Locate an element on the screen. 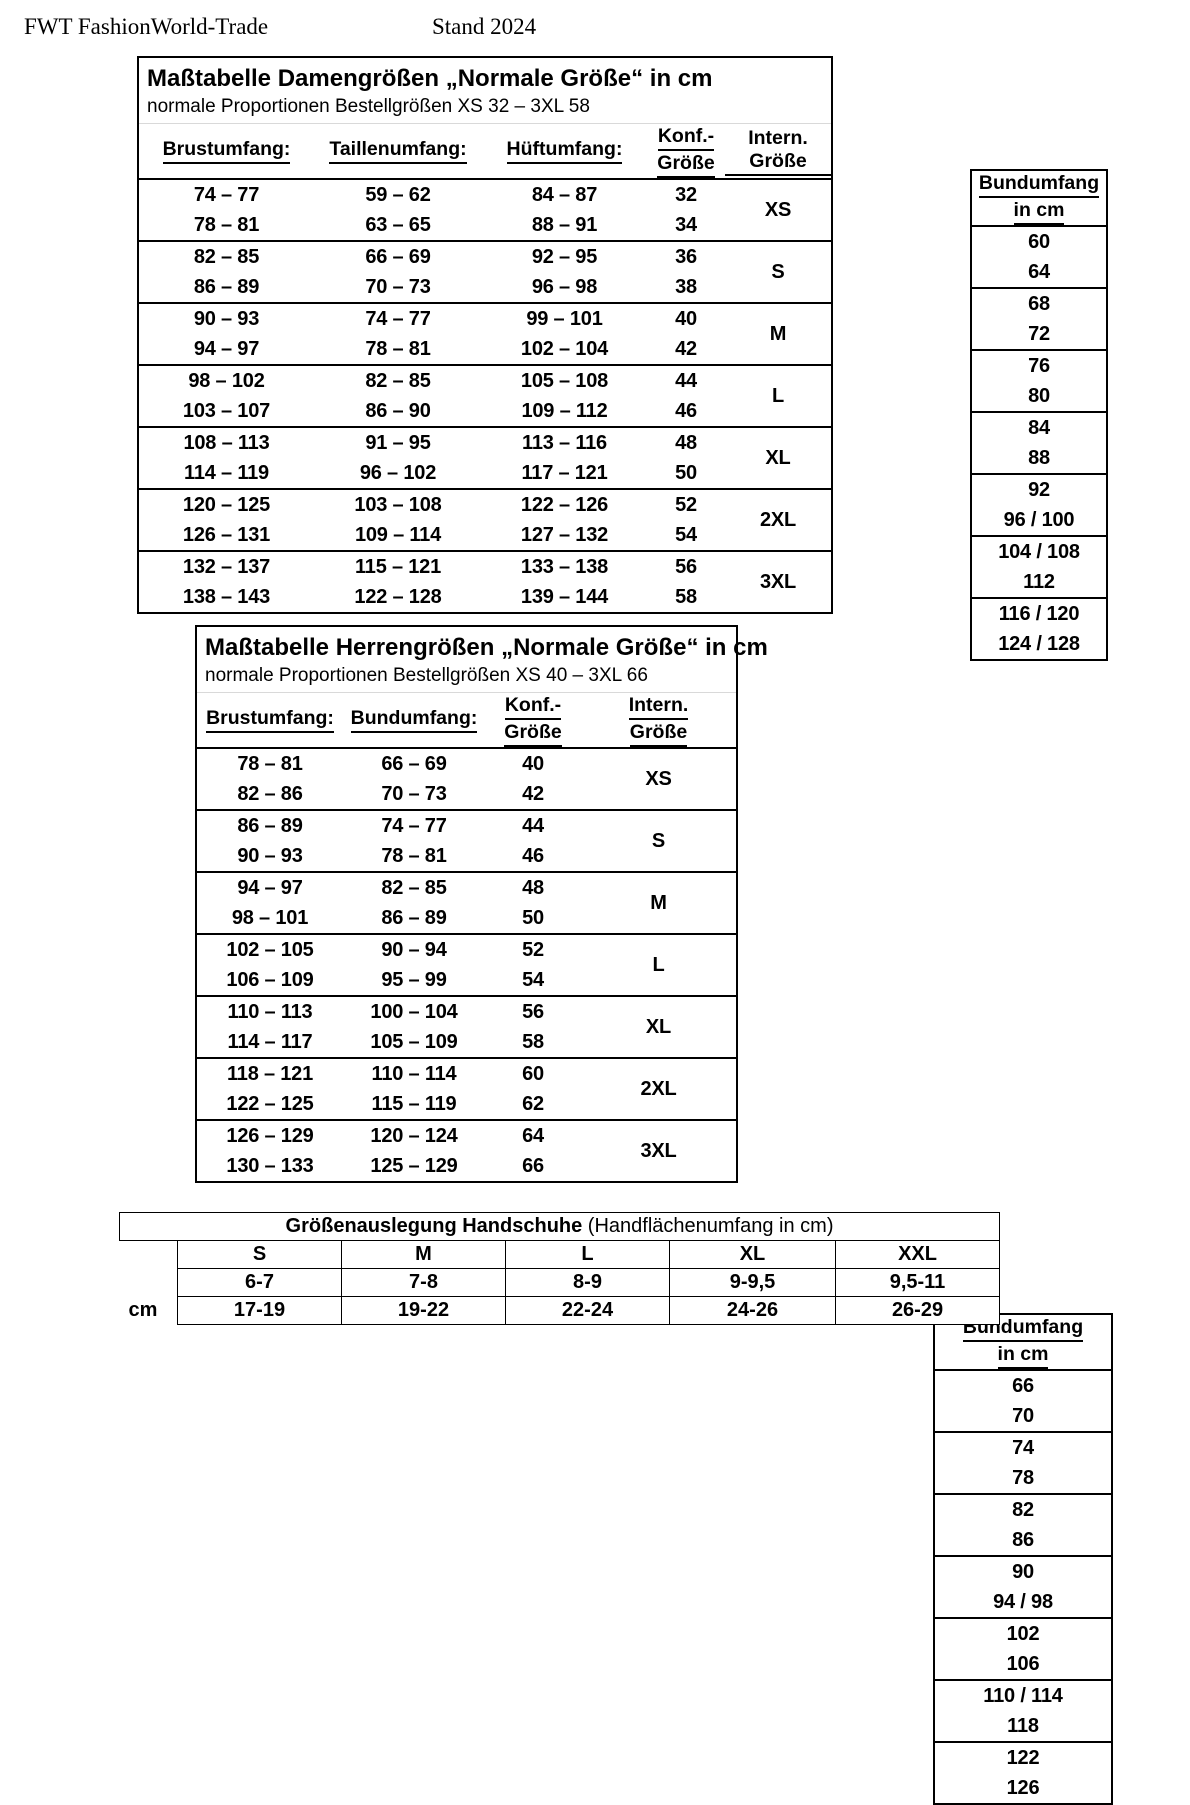  cell-hip: 113 – 116 is located at coordinates (564, 442).